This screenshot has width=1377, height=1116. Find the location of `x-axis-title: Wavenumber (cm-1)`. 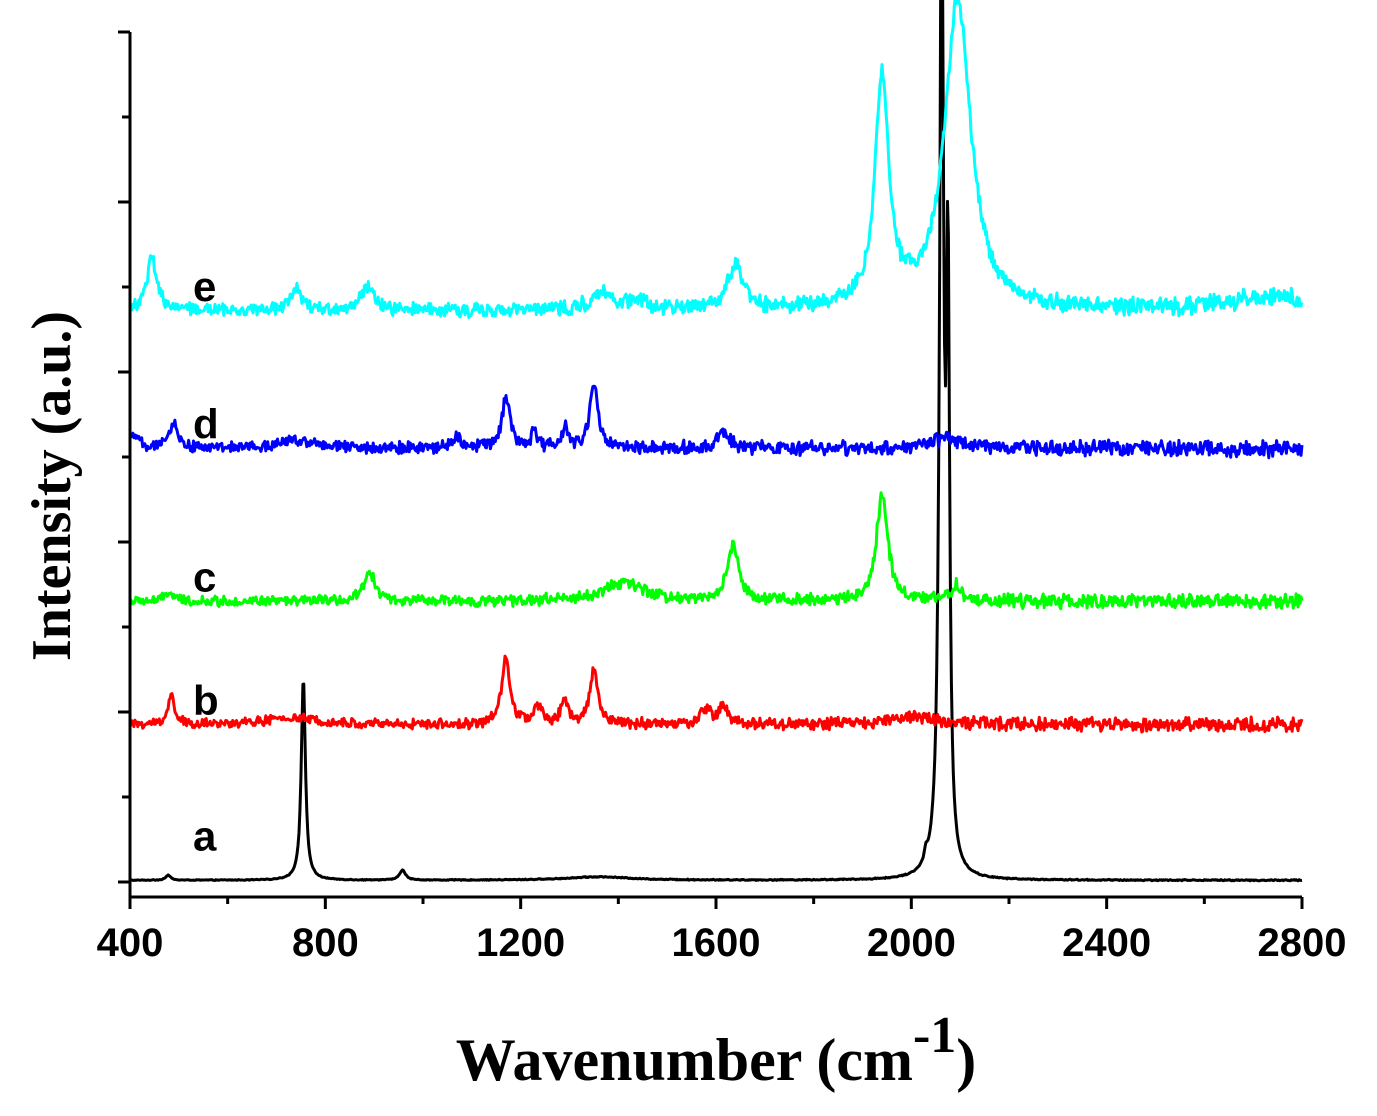

x-axis-title: Wavenumber (cm-1) is located at coordinates (716, 1050).